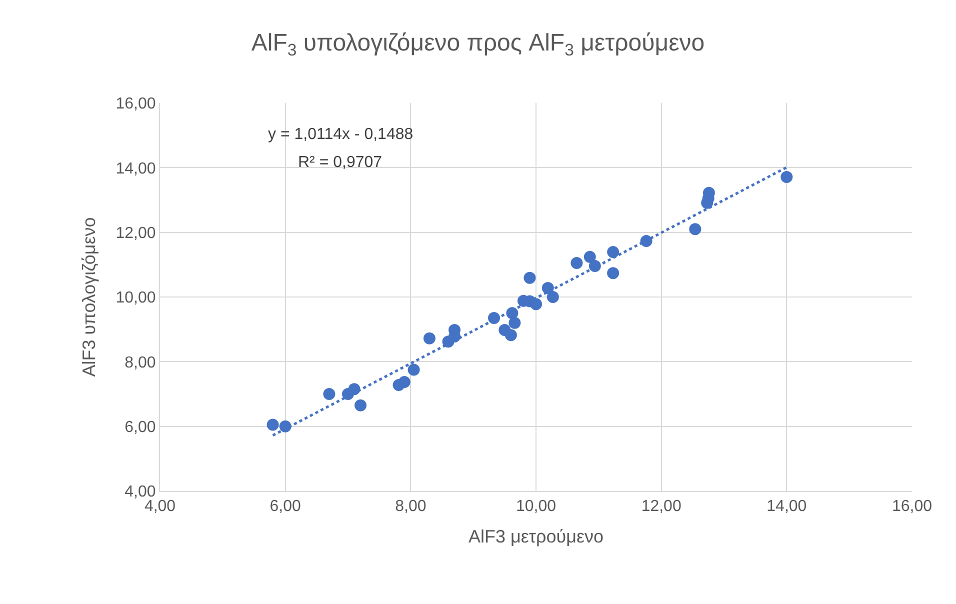  I want to click on x-tick-label: 4,00, so click(160, 507).